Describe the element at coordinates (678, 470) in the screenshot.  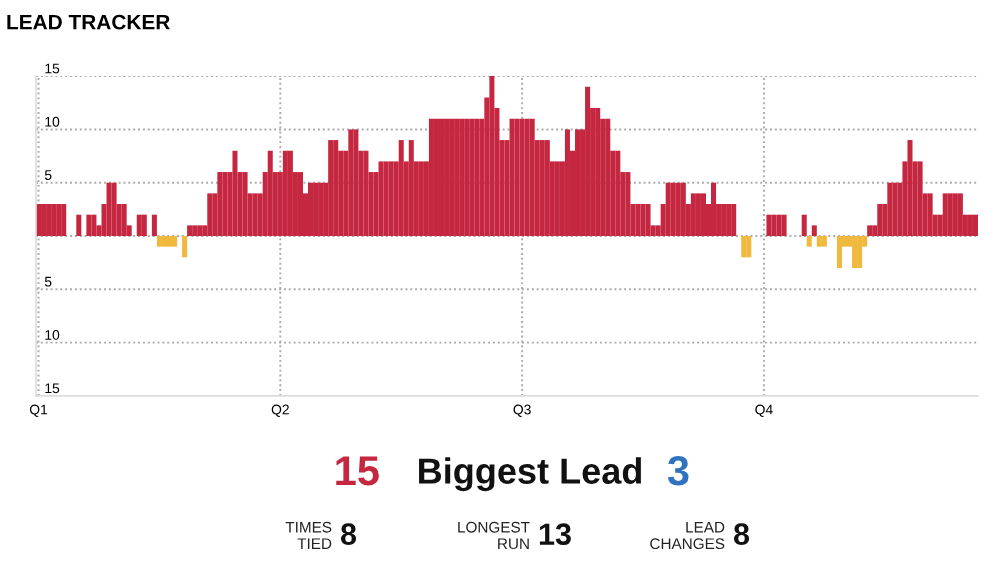
I see `text: 3` at that location.